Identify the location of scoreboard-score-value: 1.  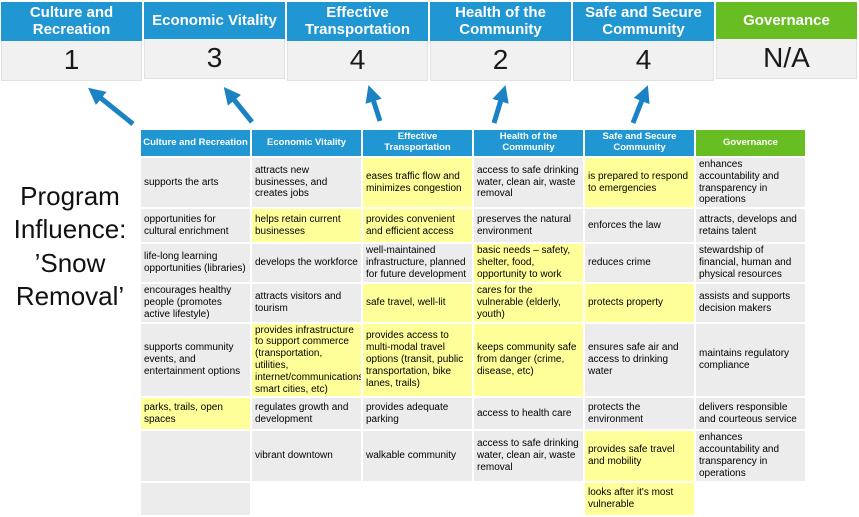
(71, 60).